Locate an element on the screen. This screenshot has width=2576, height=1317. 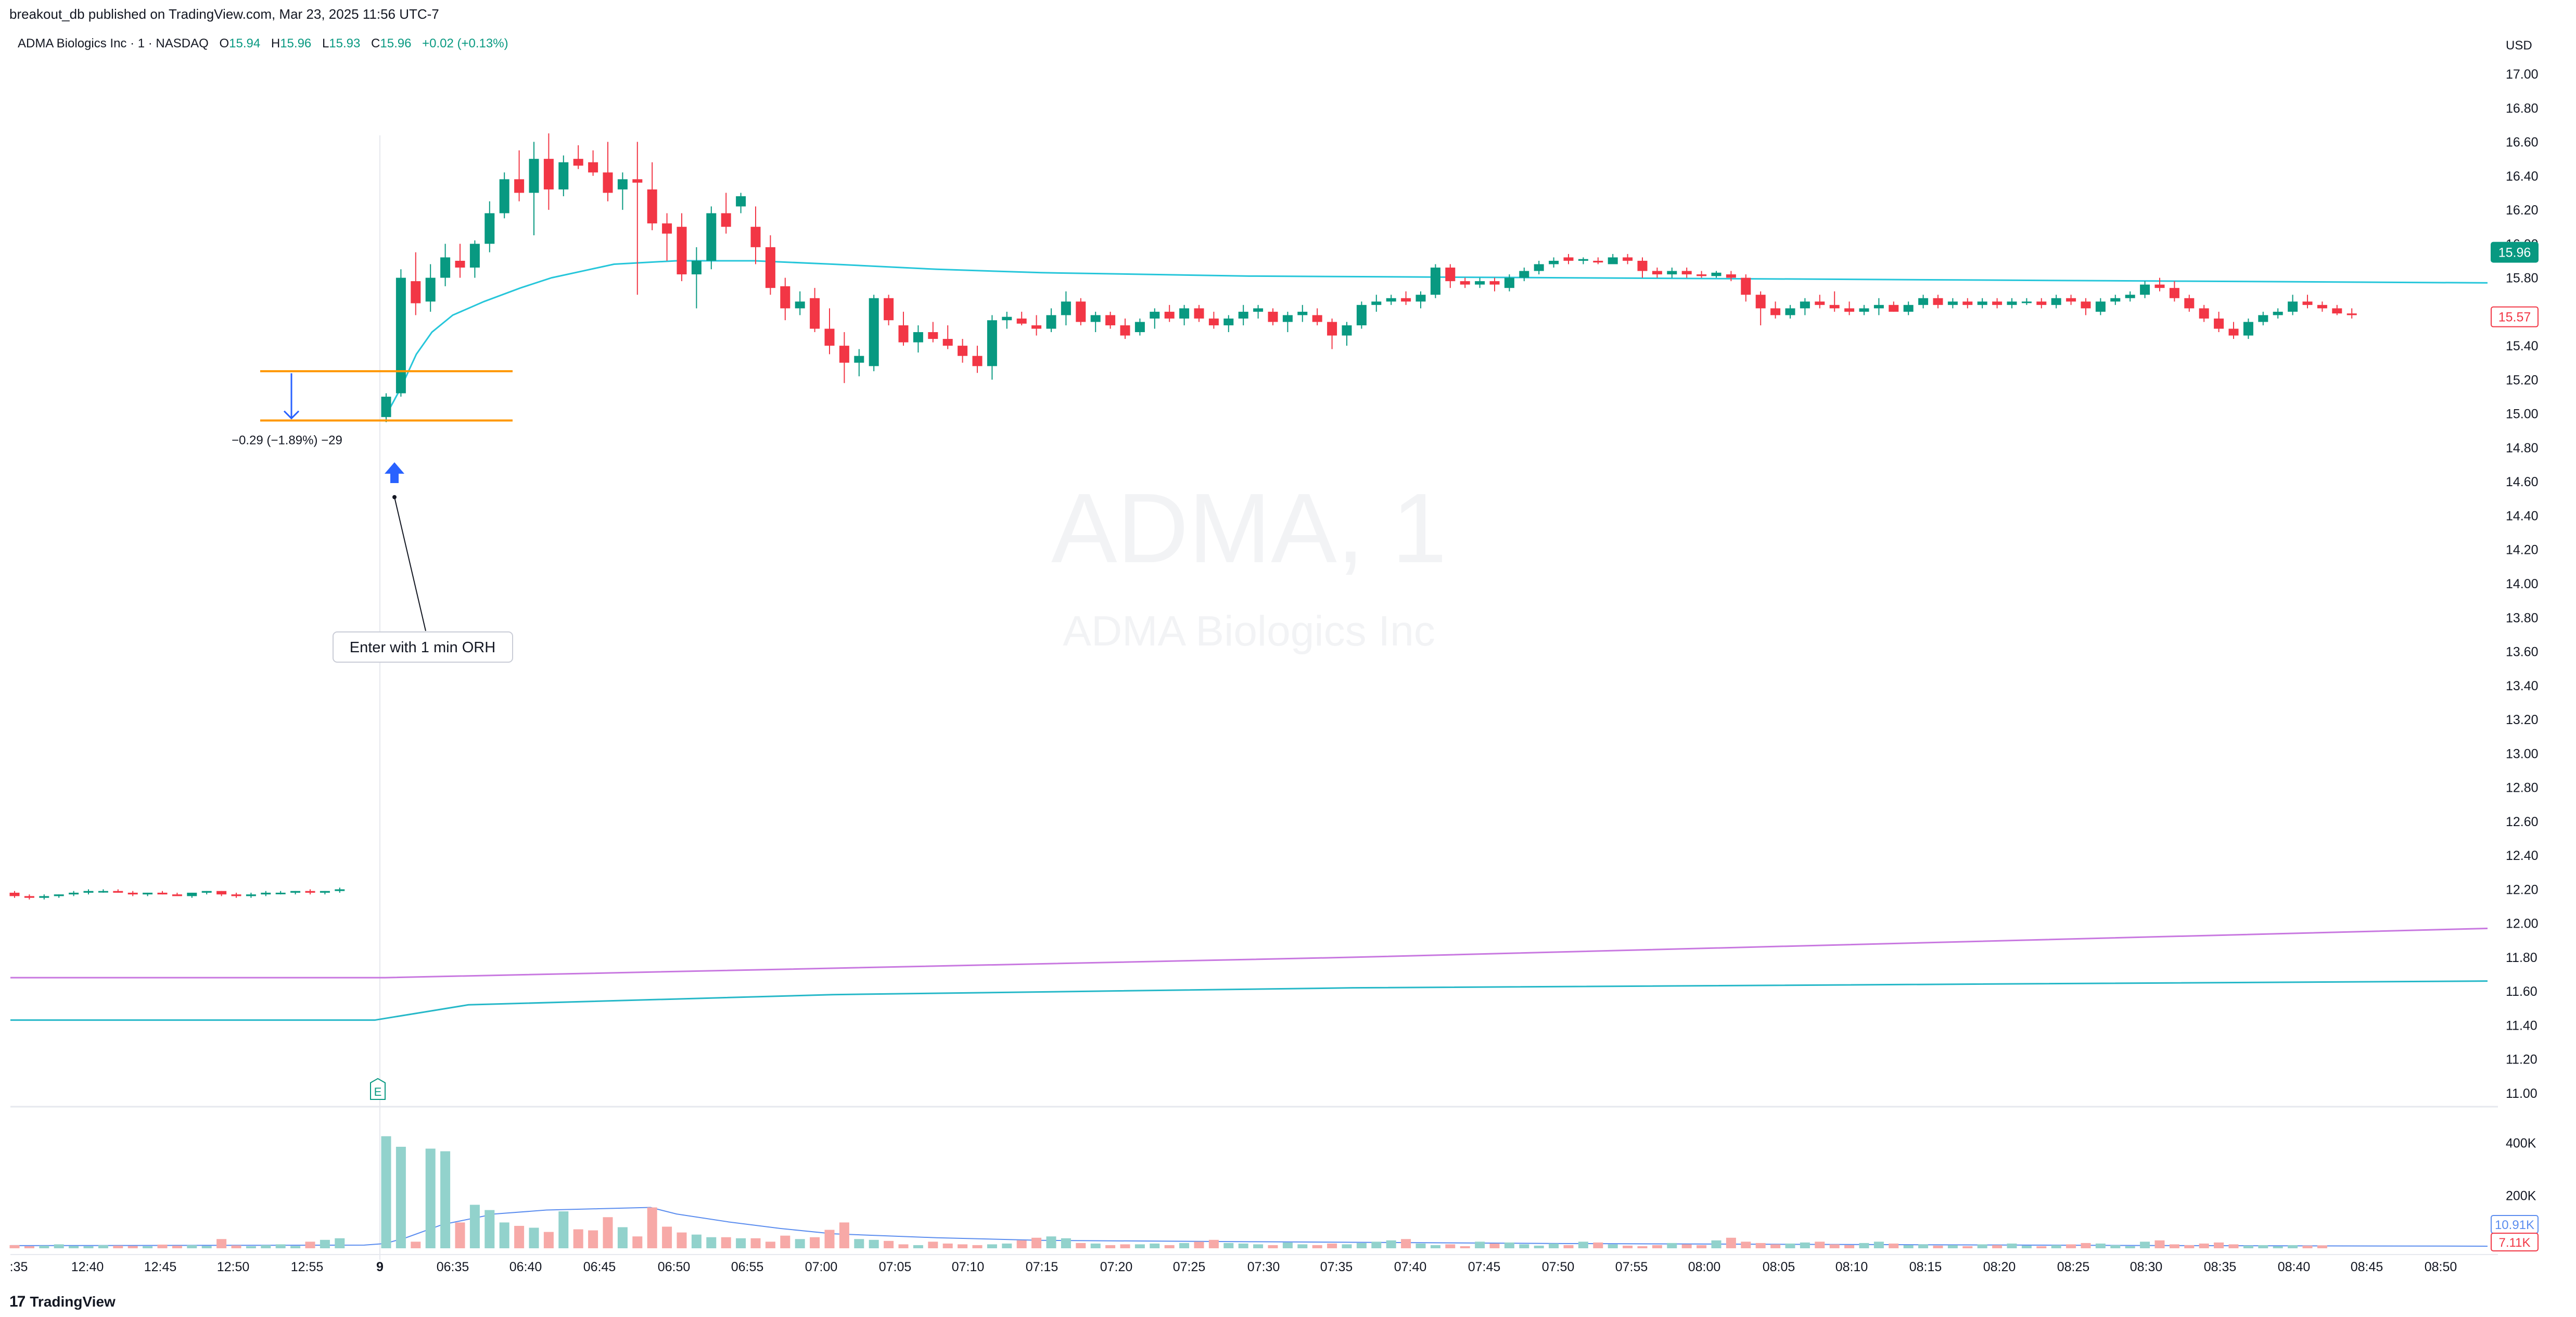
change-value: +0.02 (+0.13%) is located at coordinates (465, 43).